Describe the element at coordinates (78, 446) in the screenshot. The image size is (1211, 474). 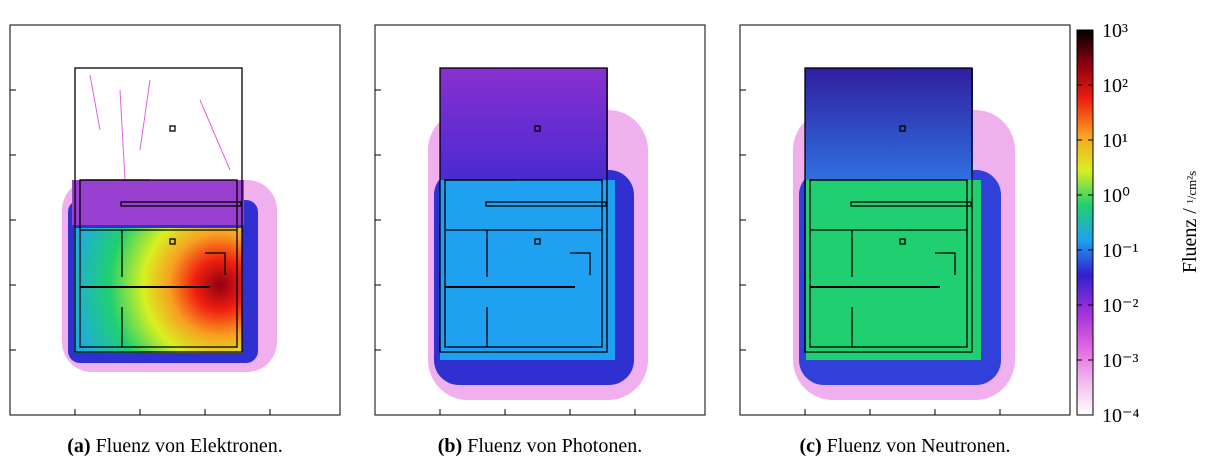
I see `caption-label: (a)` at that location.